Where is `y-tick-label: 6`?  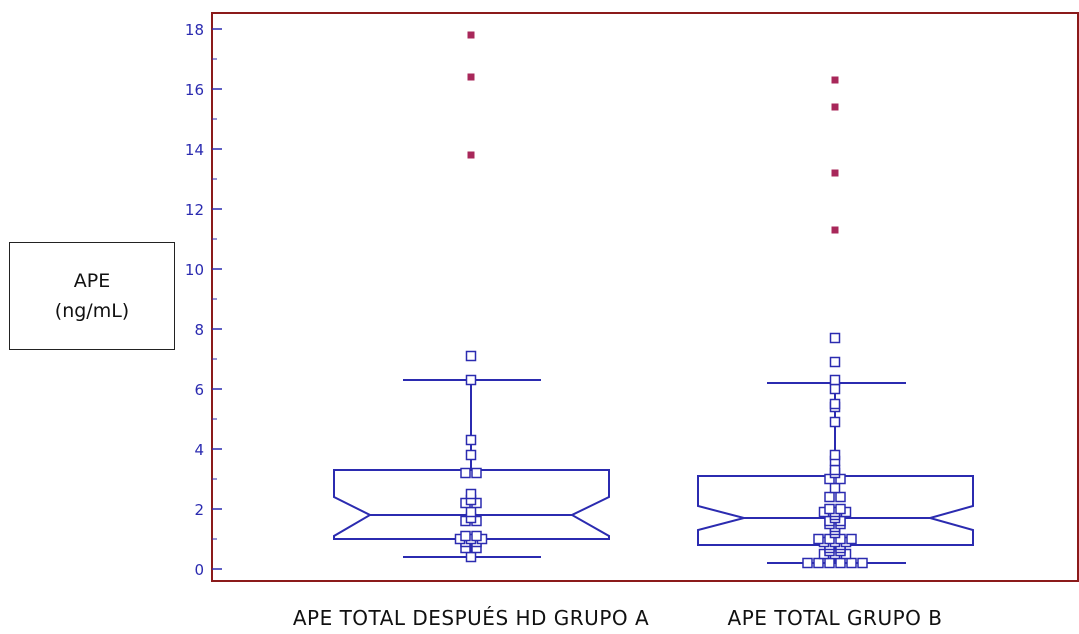
y-tick-label: 6 is located at coordinates (199, 390).